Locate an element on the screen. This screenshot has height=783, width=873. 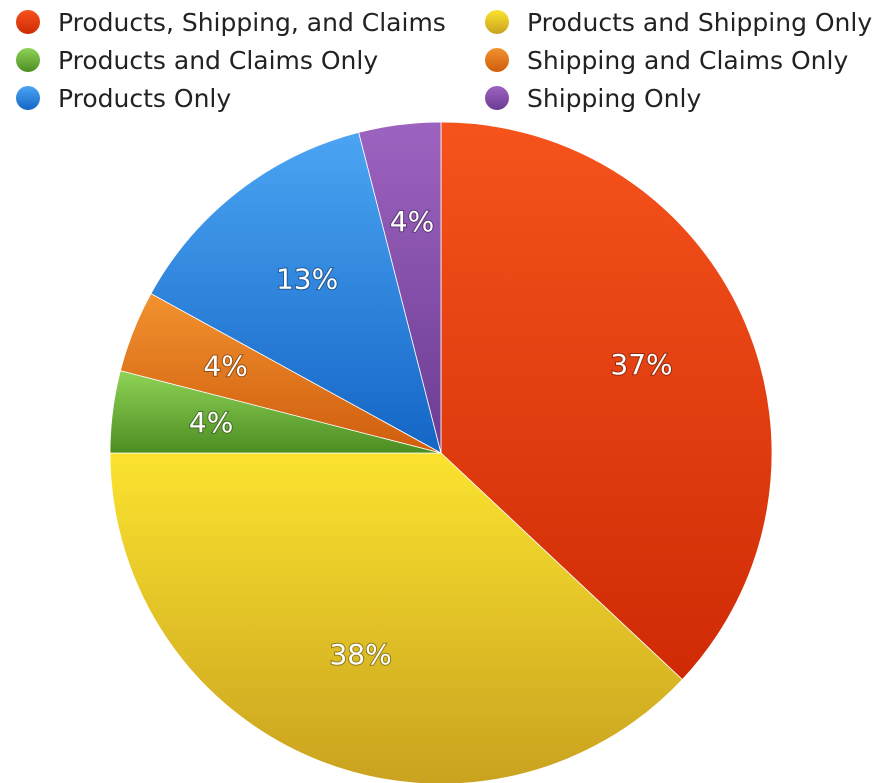
legend-label: Products and Shipping Only is located at coordinates (699, 22).